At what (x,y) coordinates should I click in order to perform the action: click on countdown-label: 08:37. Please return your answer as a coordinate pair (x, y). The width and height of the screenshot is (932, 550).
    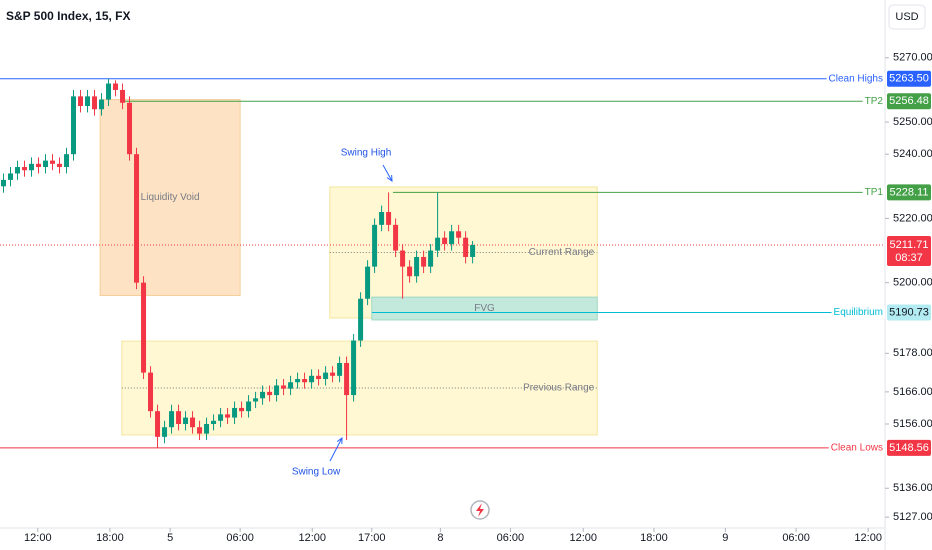
    Looking at the image, I should click on (909, 258).